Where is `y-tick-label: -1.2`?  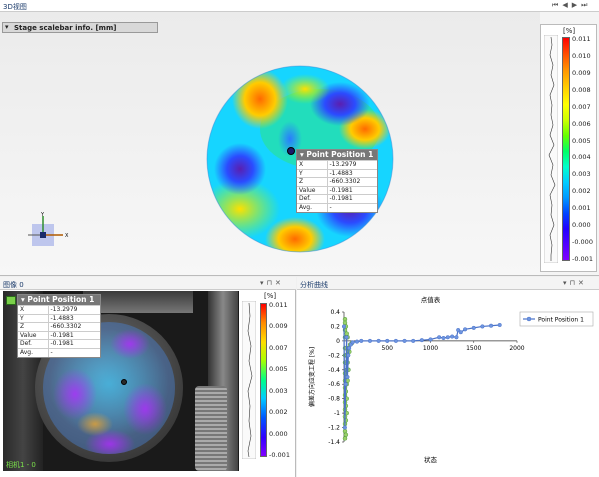
y-tick-label: -1.2 is located at coordinates (334, 428).